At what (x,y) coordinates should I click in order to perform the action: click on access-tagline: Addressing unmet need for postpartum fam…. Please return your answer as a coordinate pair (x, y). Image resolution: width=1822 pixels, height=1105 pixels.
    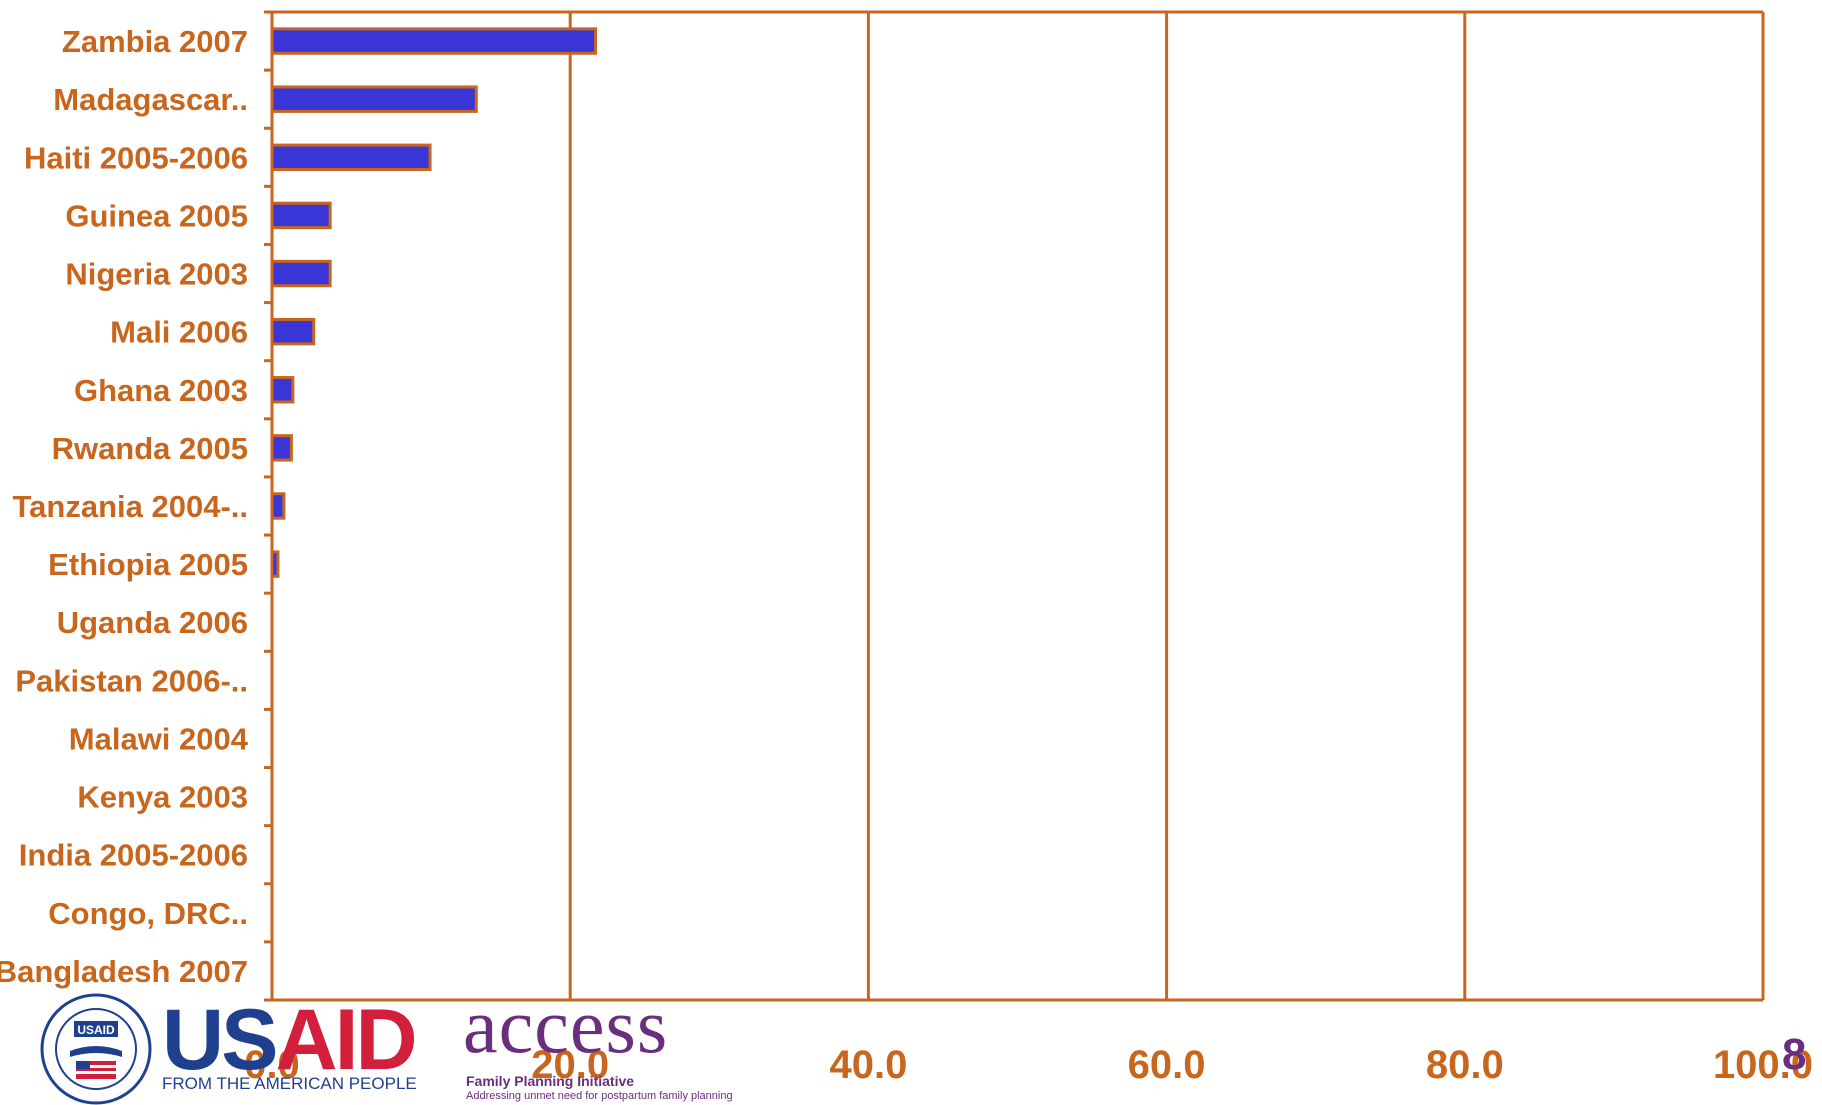
    Looking at the image, I should click on (599, 1096).